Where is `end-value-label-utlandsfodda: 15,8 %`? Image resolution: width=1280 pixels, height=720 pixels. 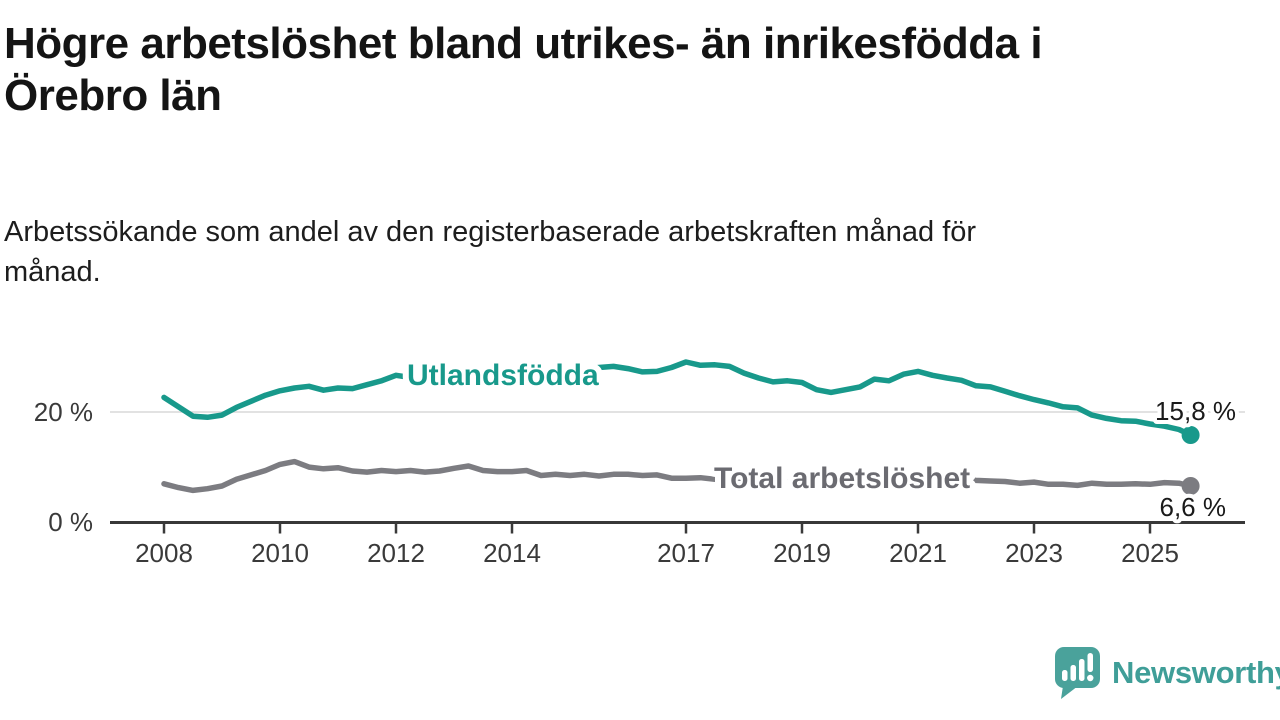
end-value-label-utlandsfodda: 15,8 % is located at coordinates (1195, 411).